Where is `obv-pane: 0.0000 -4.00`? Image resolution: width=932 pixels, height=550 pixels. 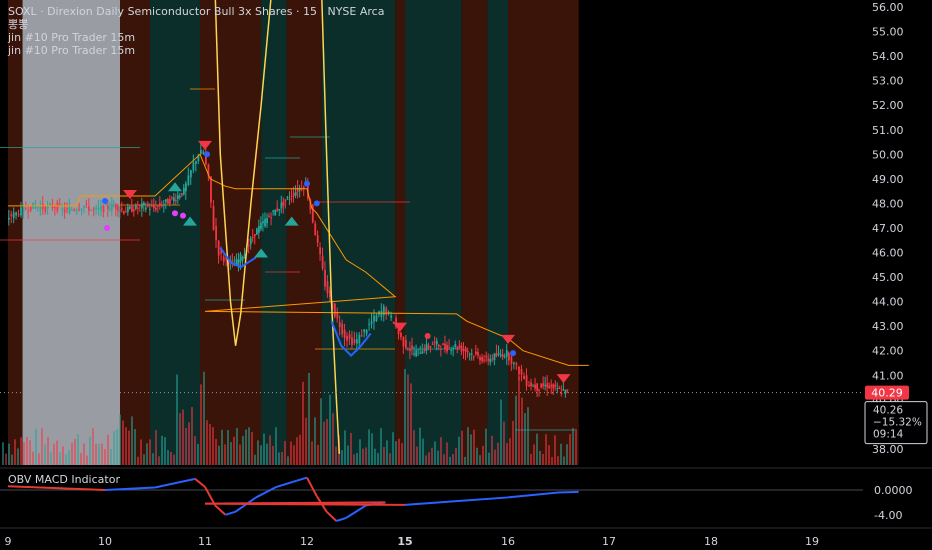
obv-pane: 0.0000 -4.00 is located at coordinates (466, 494).